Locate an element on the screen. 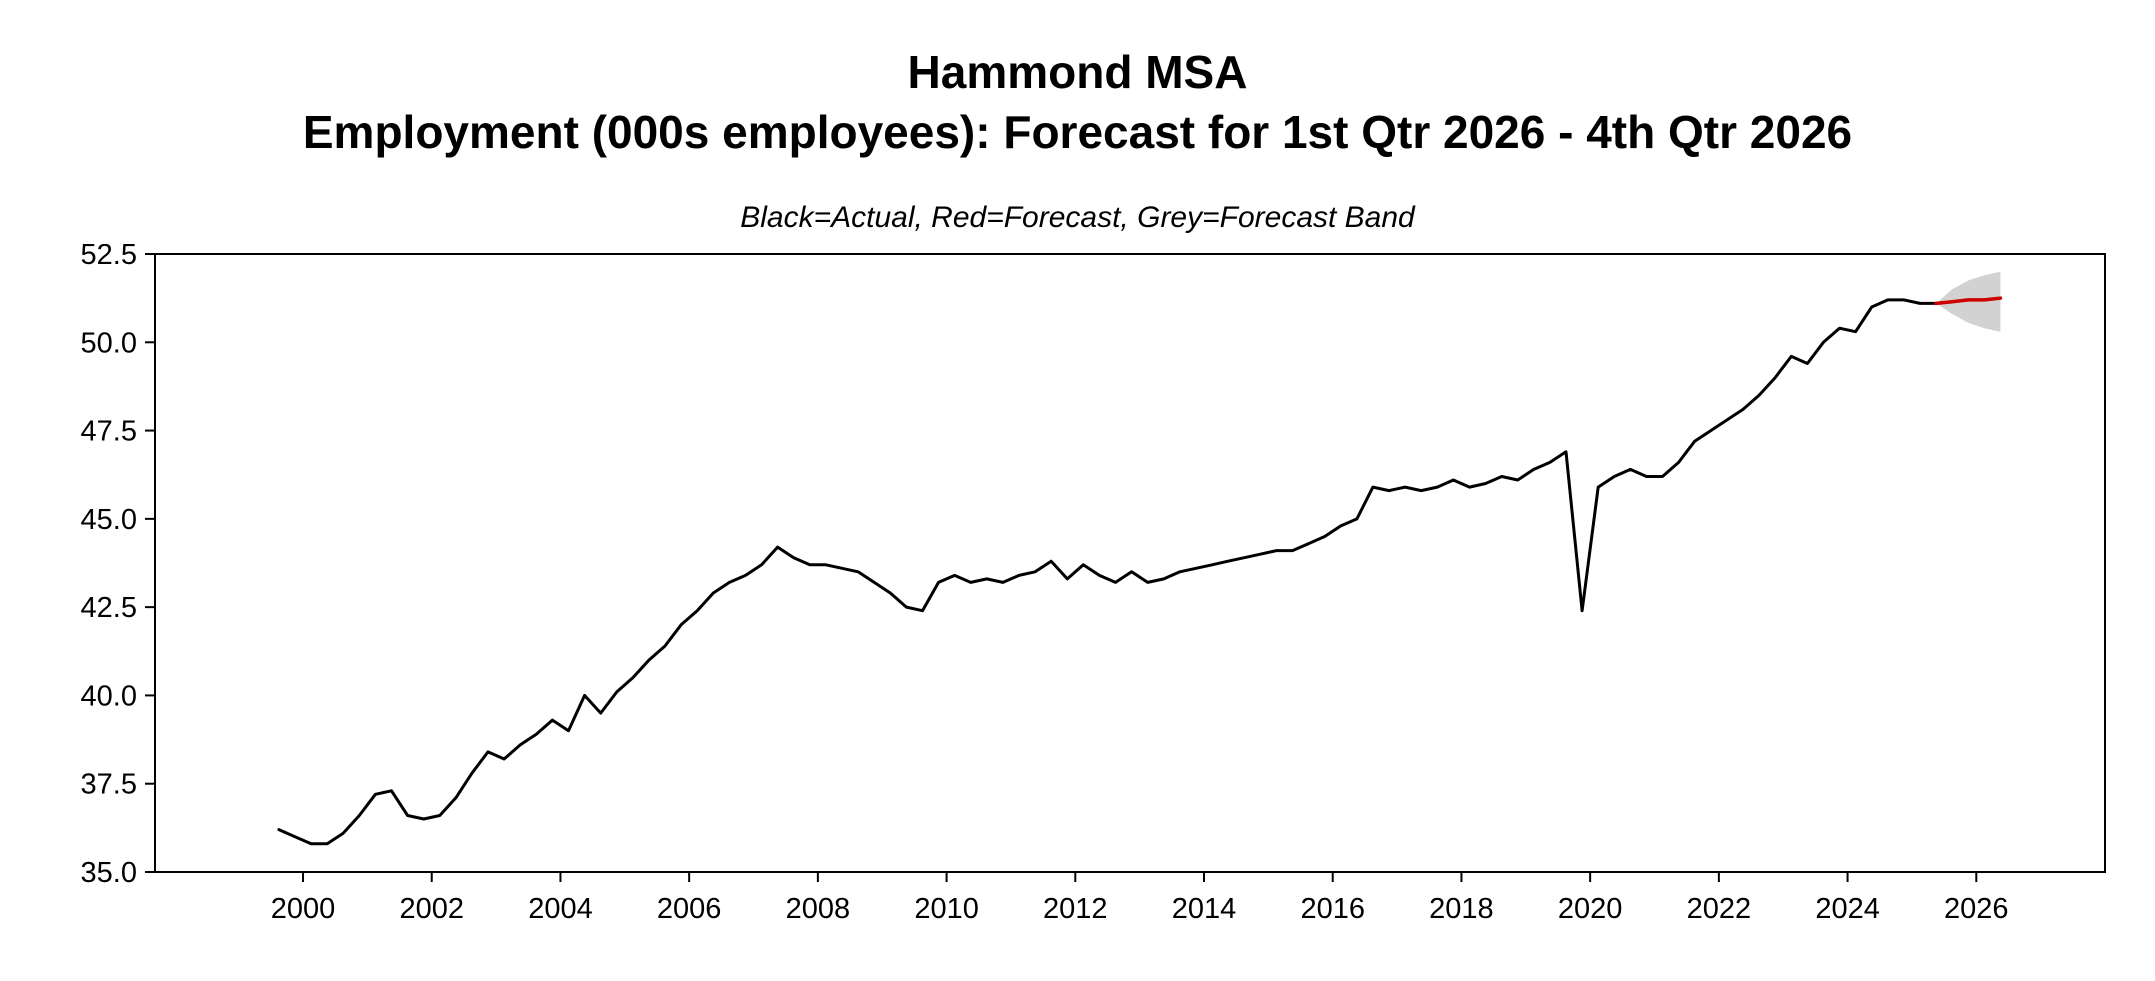 This screenshot has width=2155, height=981. y-tick-label: 37.5 is located at coordinates (109, 785).